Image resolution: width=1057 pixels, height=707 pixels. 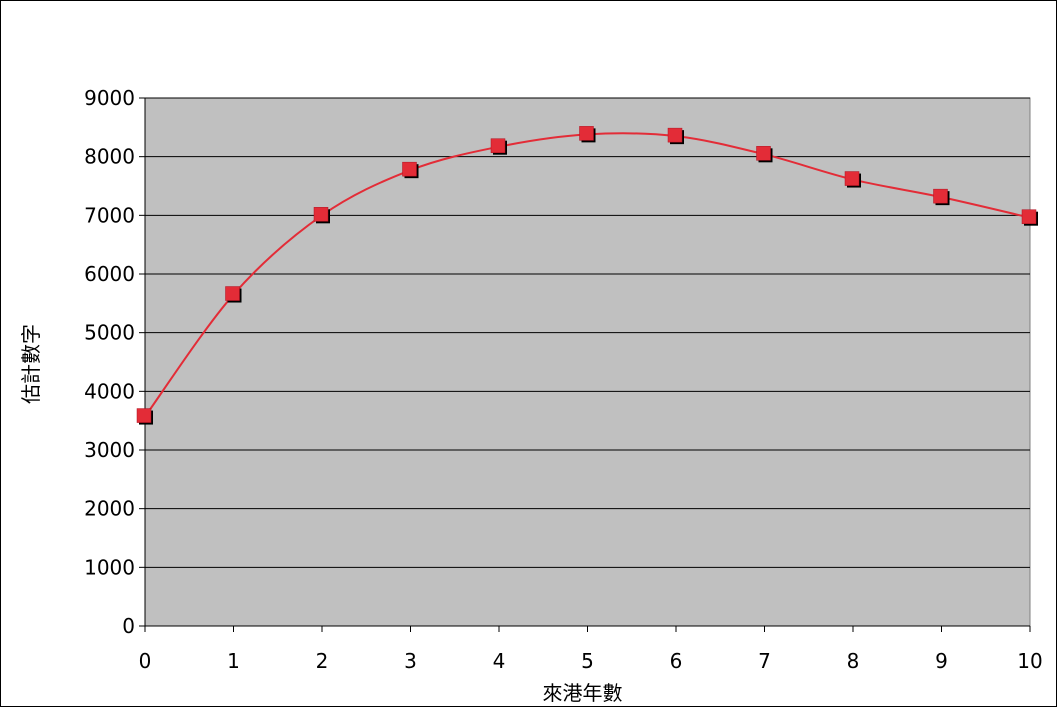 What do you see at coordinates (109, 391) in the screenshot?
I see `y-tick-label-4000: 4000` at bounding box center [109, 391].